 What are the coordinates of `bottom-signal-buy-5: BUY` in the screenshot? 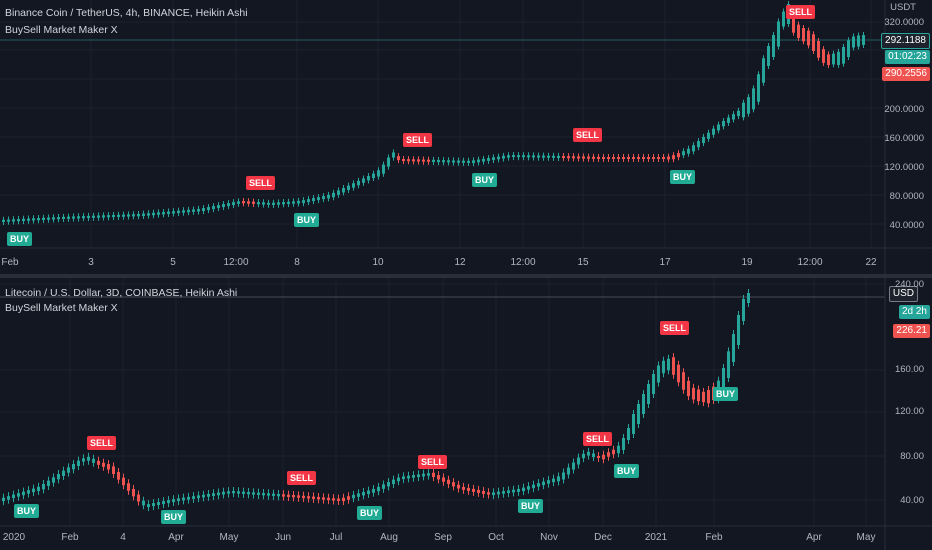 It's located at (627, 471).